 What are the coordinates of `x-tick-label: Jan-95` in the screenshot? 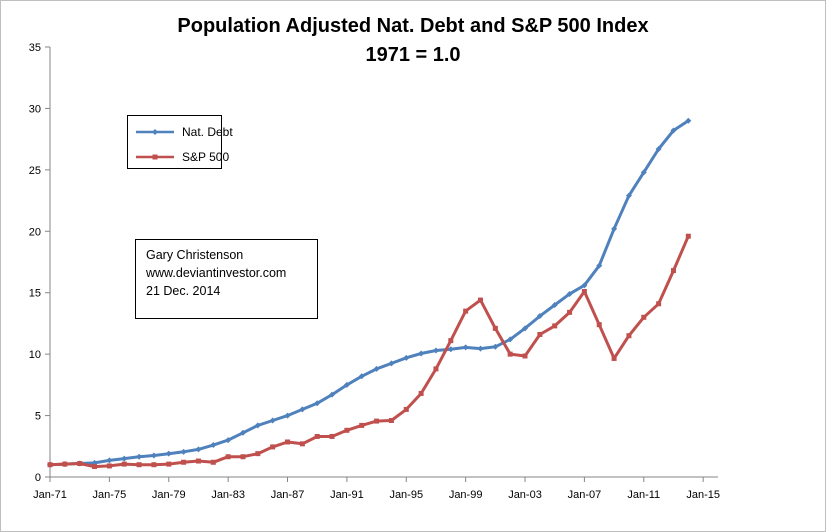 It's located at (406, 495).